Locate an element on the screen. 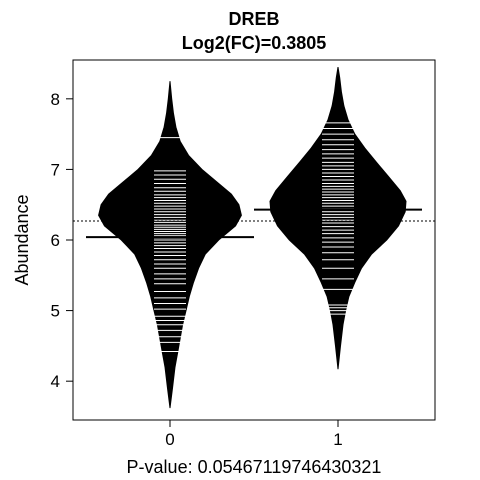  y-tick-label-8: 8 is located at coordinates (55, 99).